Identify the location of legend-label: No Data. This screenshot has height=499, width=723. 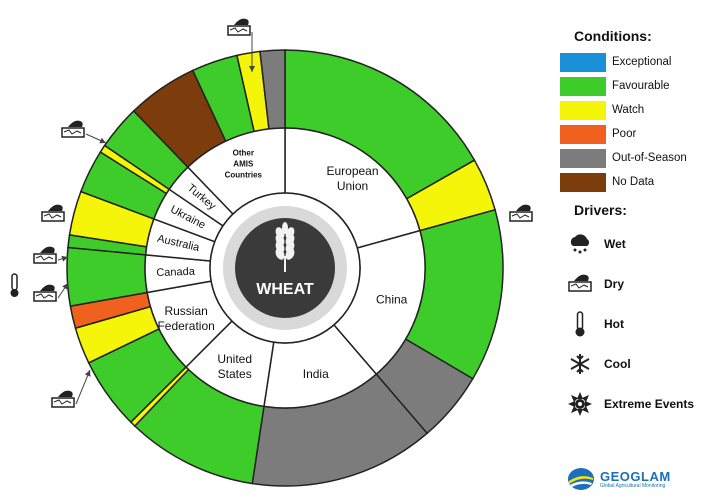
(633, 182).